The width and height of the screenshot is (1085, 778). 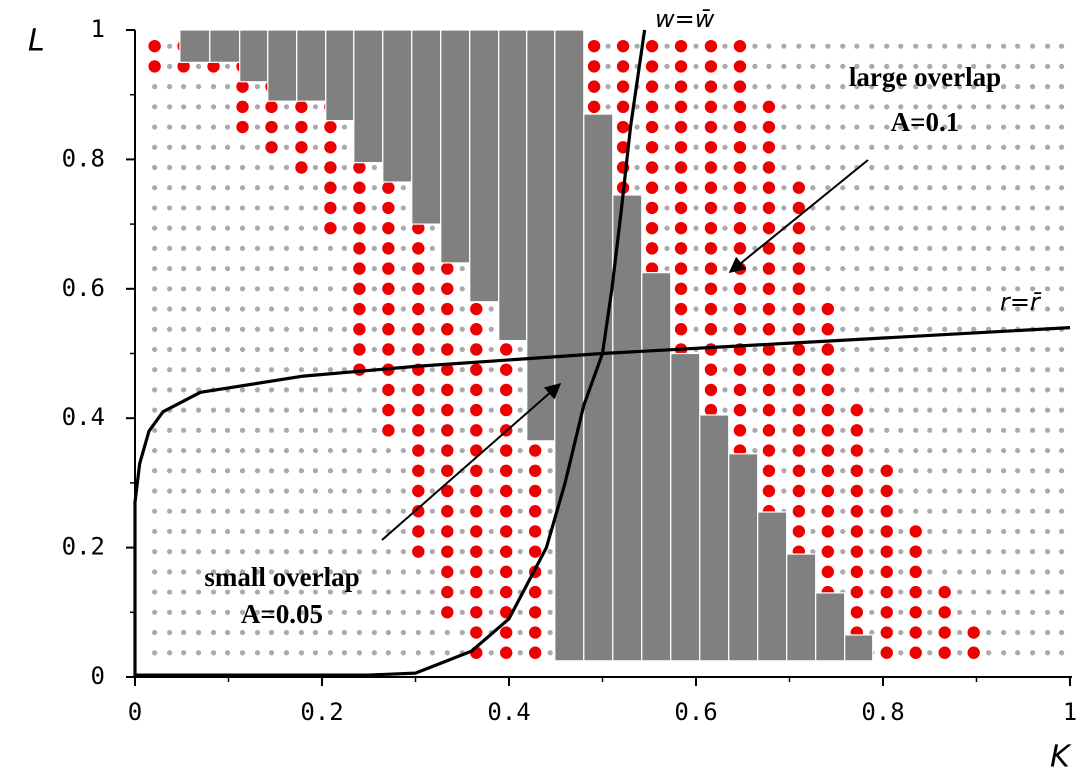 I want to click on annotation: A=0.05, so click(x=282, y=614).